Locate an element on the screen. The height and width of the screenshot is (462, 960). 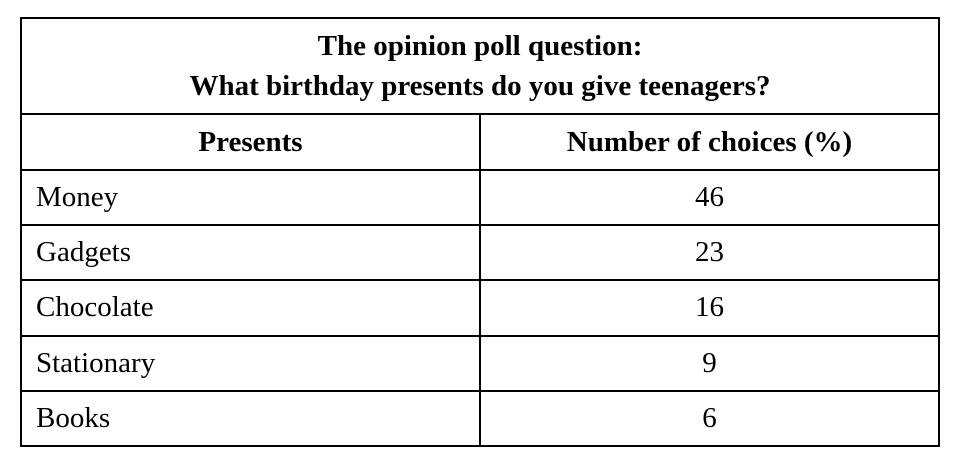
choices-cell: 16 is located at coordinates (709, 308).